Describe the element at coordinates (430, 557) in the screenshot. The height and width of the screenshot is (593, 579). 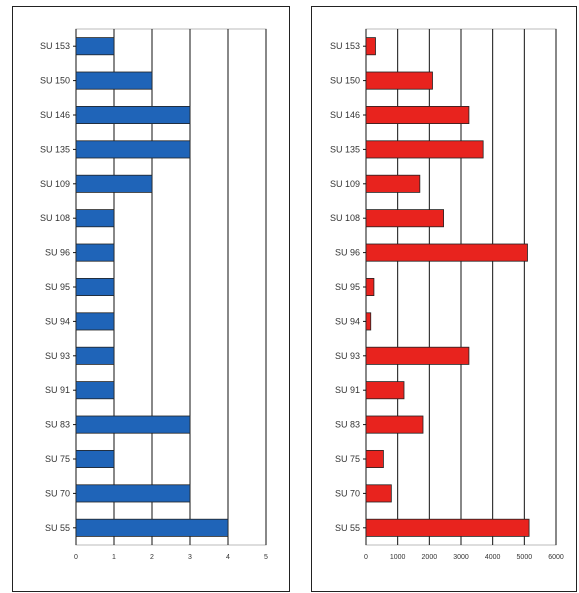
I see `x-tick-label: 2000` at that location.